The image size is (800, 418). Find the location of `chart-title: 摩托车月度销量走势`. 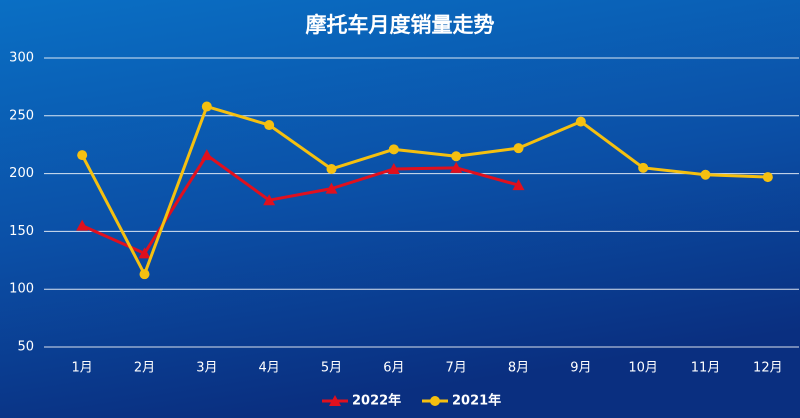

chart-title: 摩托车月度销量走势 is located at coordinates (400, 25).